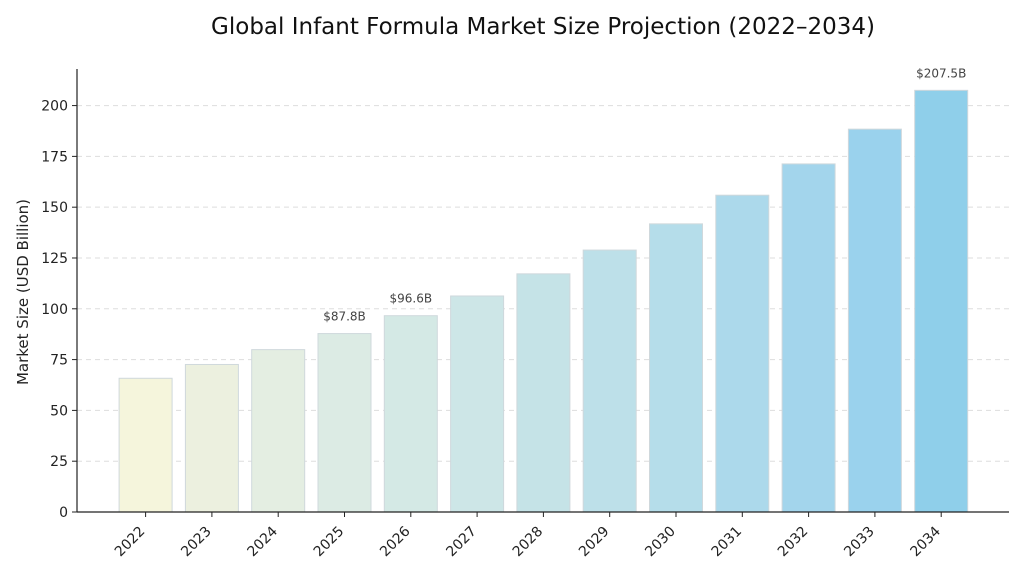 This screenshot has height=576, width=1024. Describe the element at coordinates (477, 404) in the screenshot. I see `bar-2027` at that location.